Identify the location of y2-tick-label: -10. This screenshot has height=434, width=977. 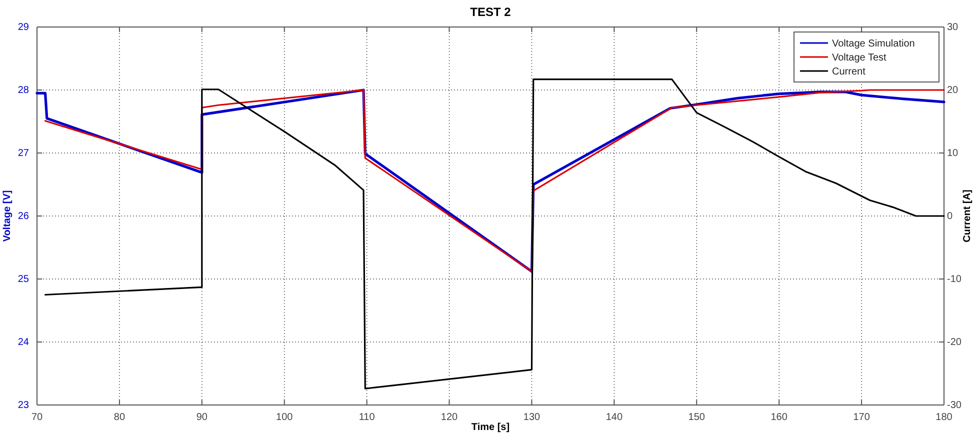
(954, 280).